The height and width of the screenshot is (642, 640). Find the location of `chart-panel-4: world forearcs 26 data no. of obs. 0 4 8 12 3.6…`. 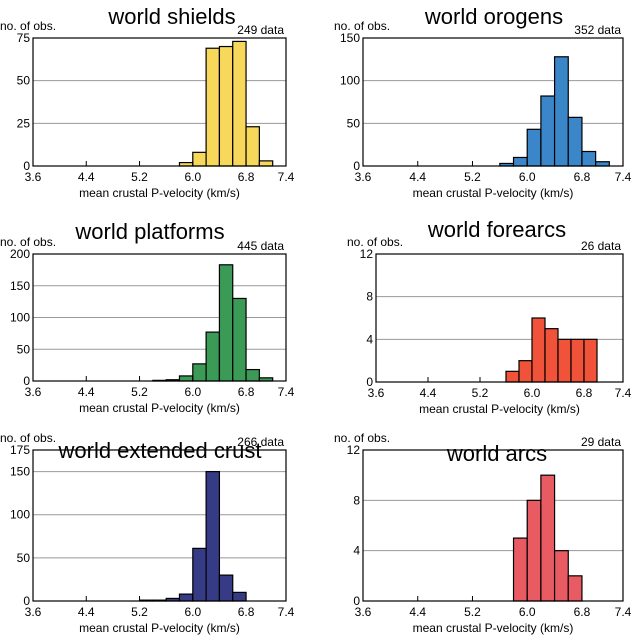

chart-panel-4: world forearcs 26 data no. of obs. 0 4 8 12 3.6… is located at coordinates (489, 316).